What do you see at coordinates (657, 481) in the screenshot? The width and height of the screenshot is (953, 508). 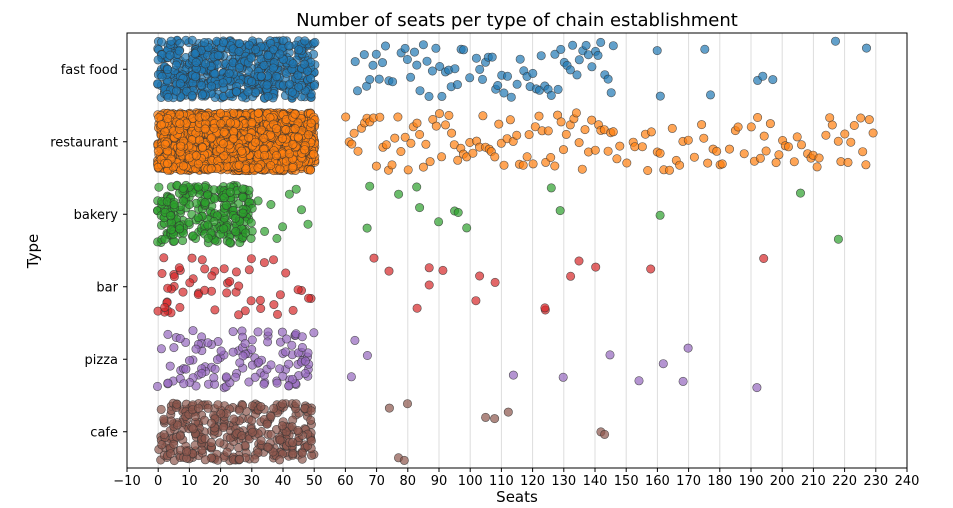 I see `x-tick-label: 160` at bounding box center [657, 481].